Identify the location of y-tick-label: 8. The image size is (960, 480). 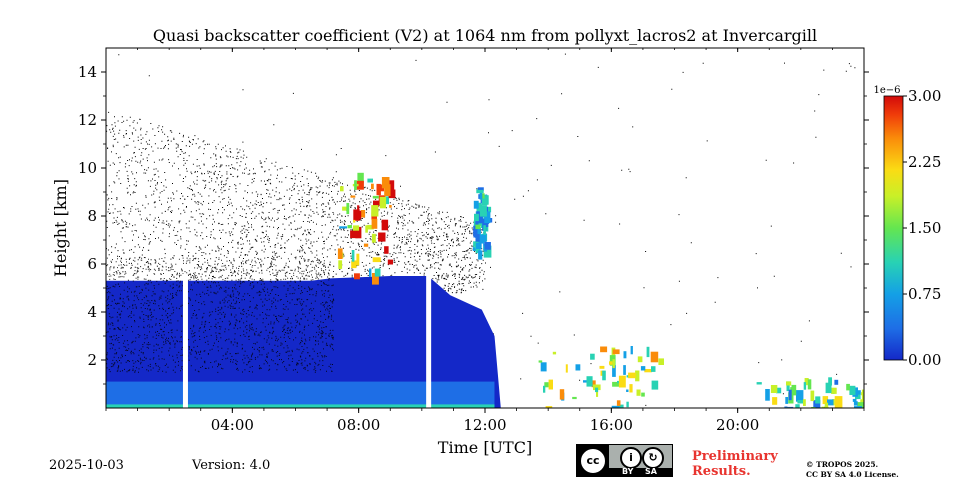
(92, 216).